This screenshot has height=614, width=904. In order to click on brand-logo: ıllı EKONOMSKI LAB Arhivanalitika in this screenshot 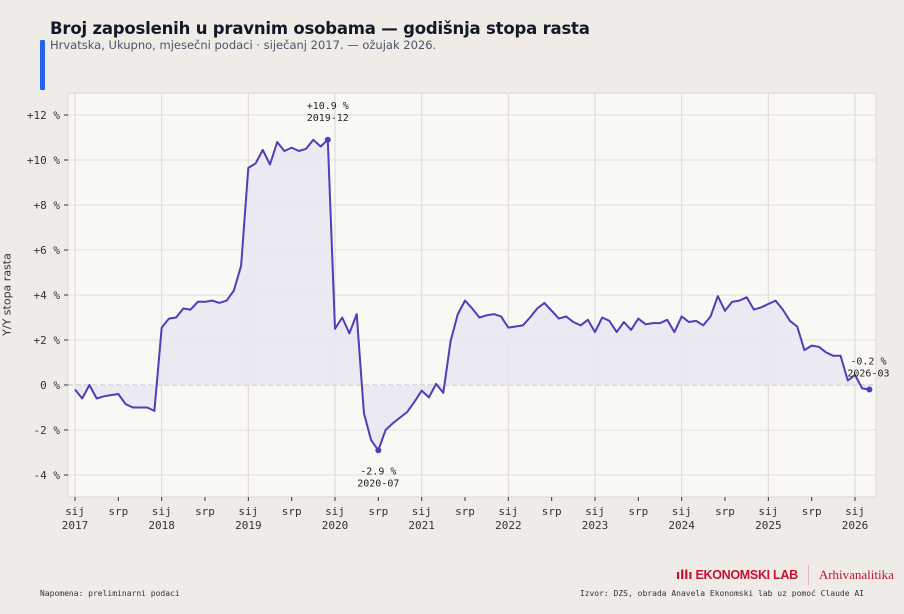, I will do `click(785, 575)`.